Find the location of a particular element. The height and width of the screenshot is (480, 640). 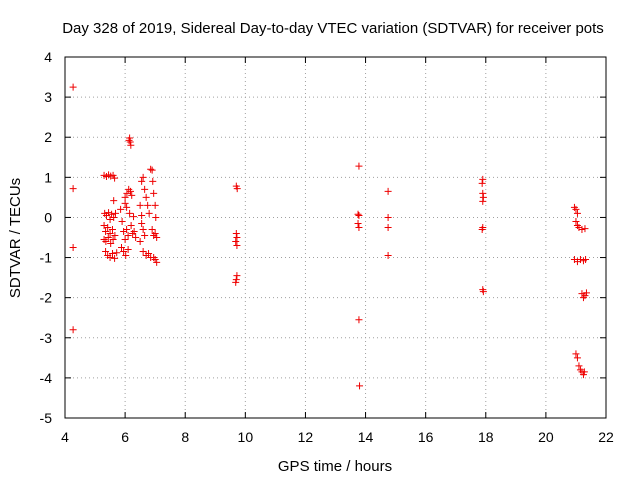

y-tick-label: 2 is located at coordinates (48, 137).